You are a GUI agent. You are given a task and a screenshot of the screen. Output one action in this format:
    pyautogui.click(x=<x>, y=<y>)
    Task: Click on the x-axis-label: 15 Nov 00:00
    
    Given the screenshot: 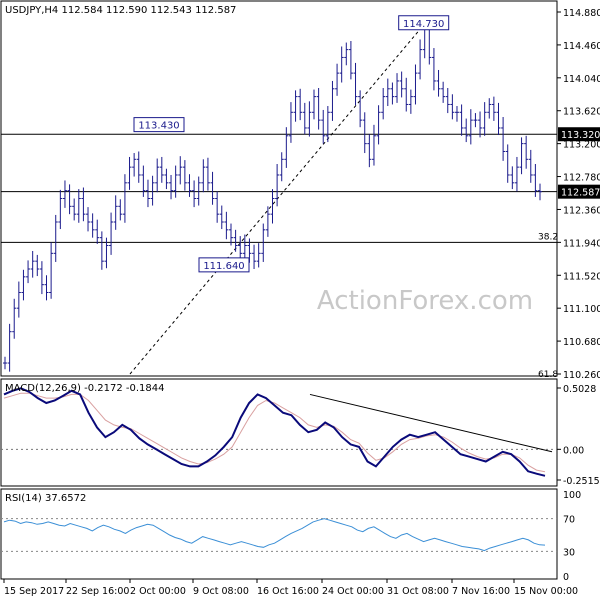 What is the action you would take?
    pyautogui.click(x=546, y=591)
    